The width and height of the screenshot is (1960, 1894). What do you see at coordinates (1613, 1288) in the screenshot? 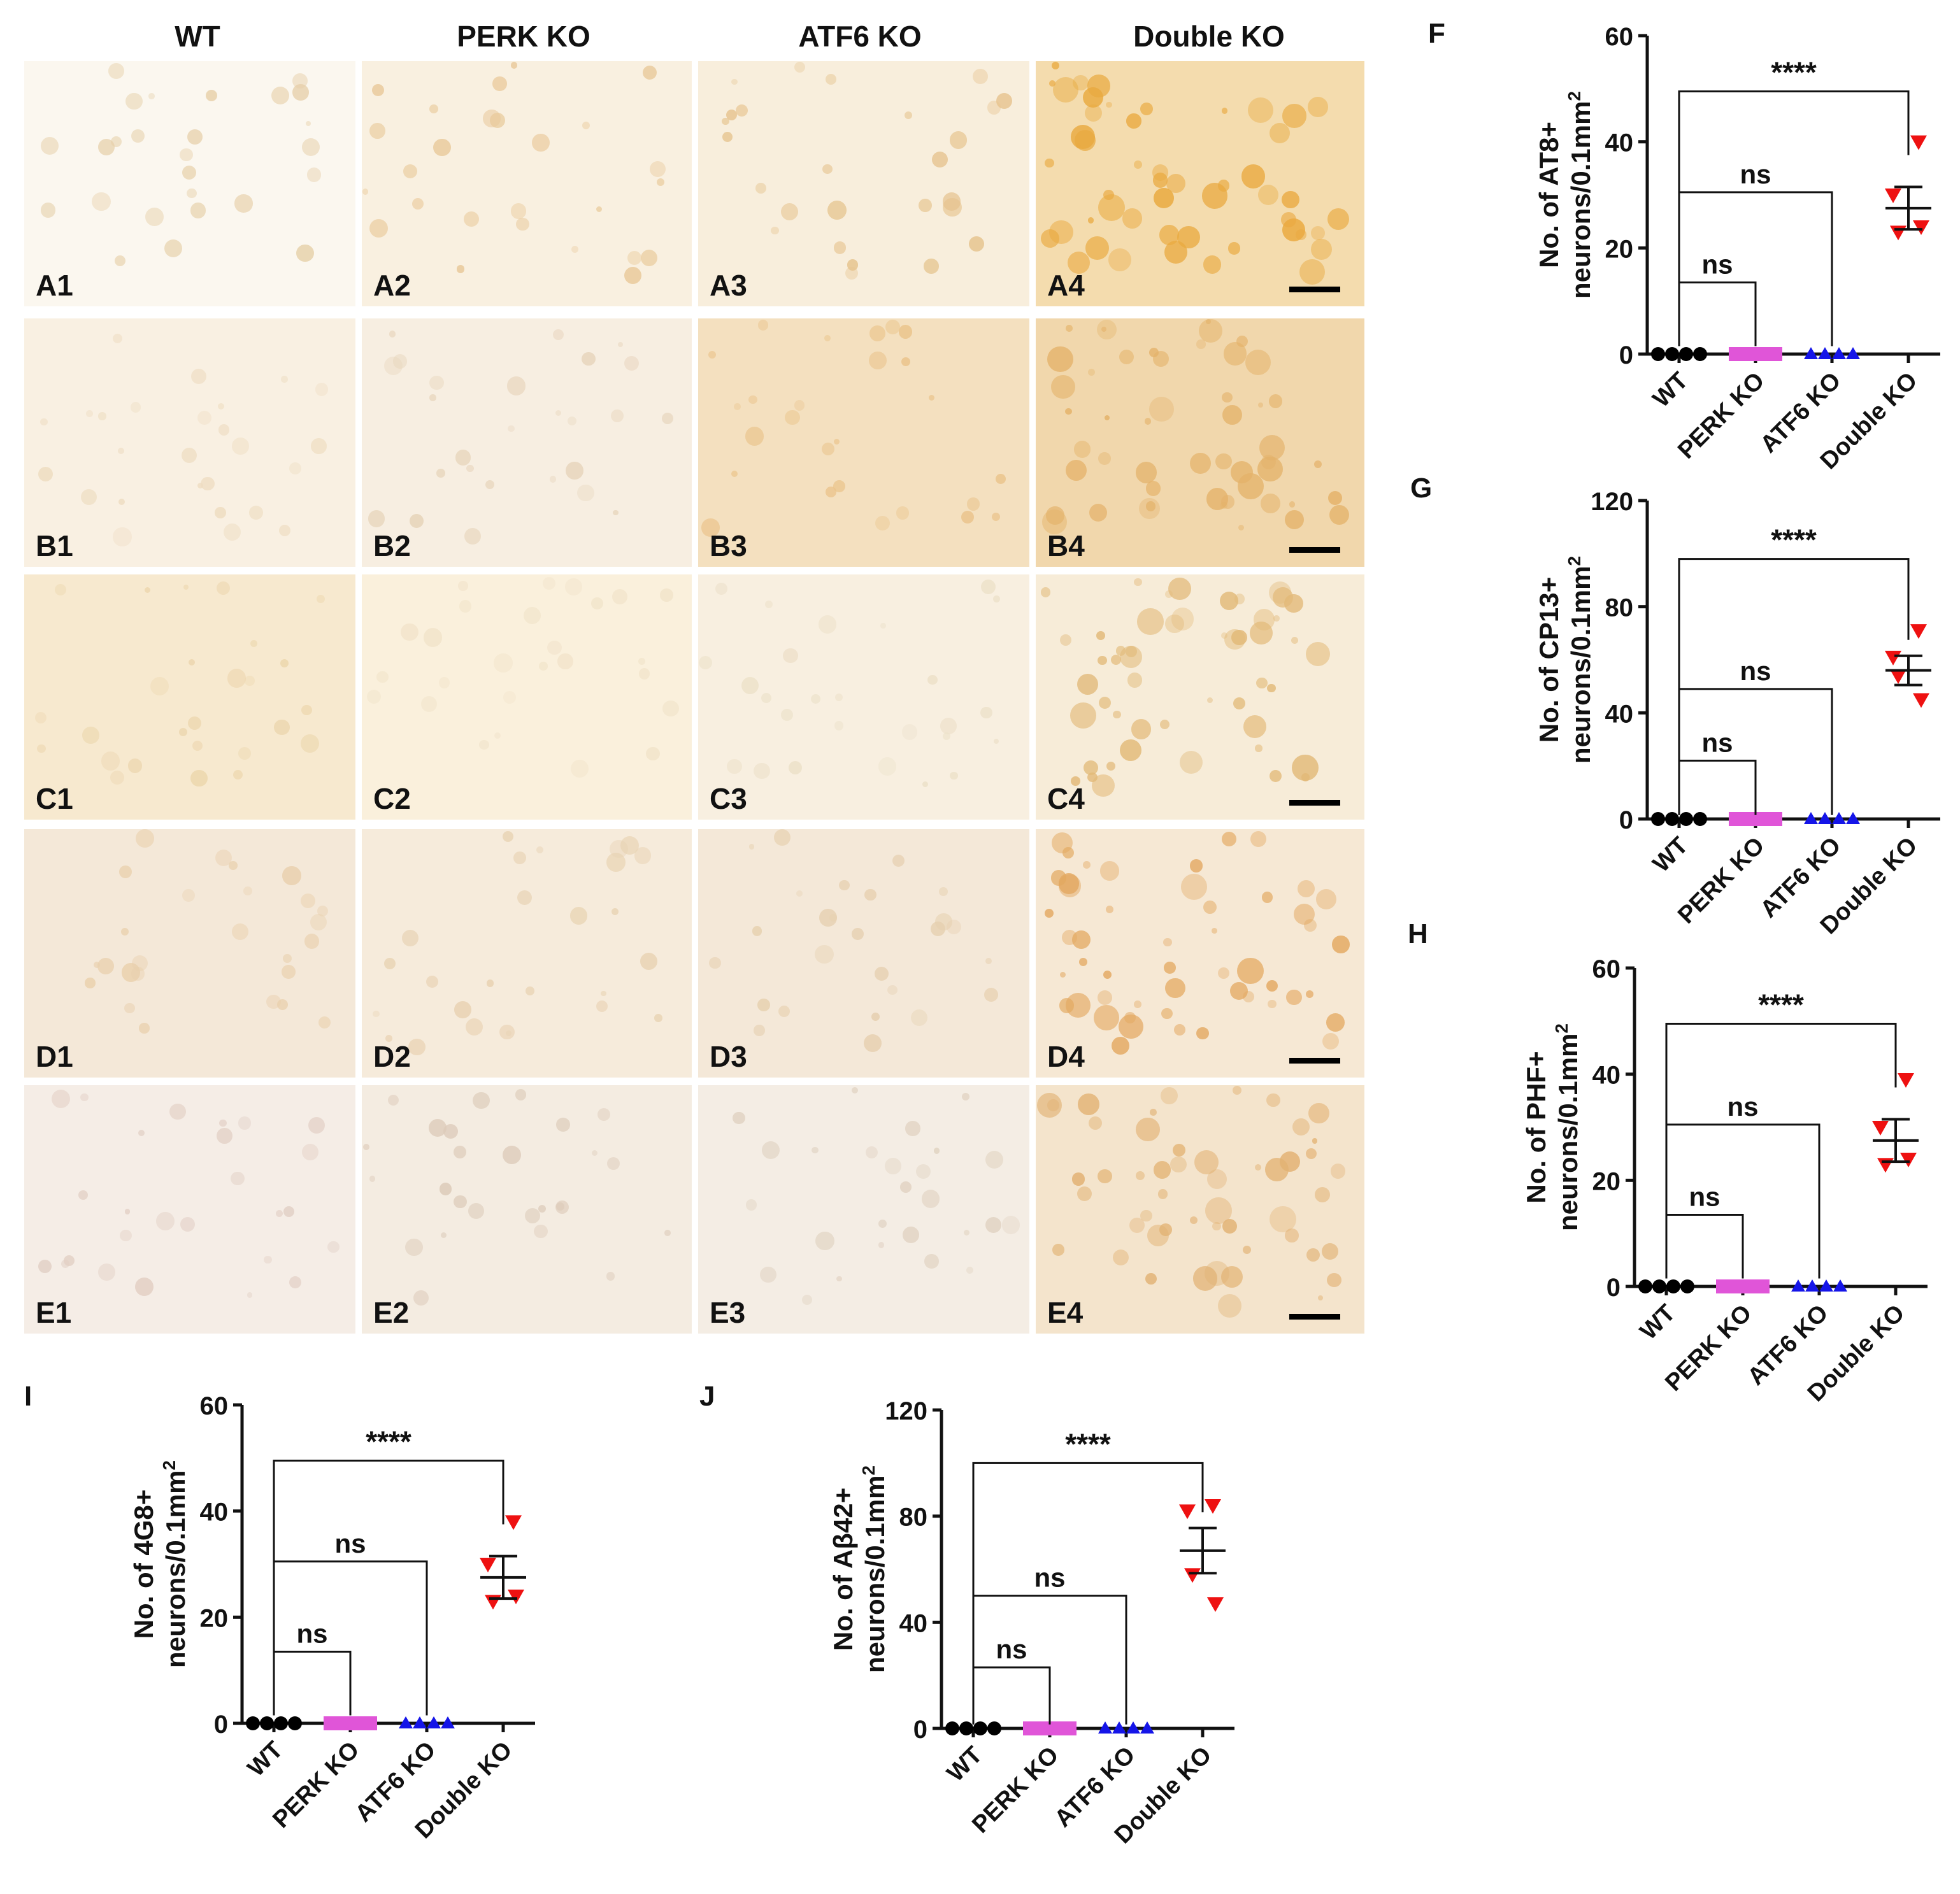
I see `y-tick-label: 0` at bounding box center [1613, 1288].